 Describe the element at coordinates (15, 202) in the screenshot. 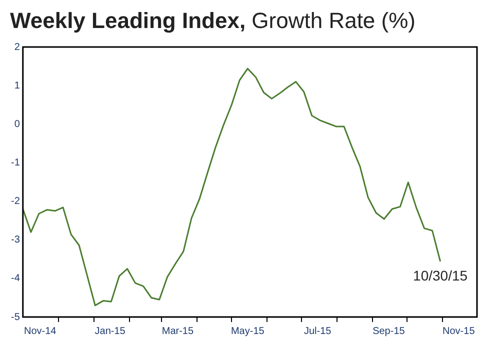

I see `y-tick-label: -2` at that location.